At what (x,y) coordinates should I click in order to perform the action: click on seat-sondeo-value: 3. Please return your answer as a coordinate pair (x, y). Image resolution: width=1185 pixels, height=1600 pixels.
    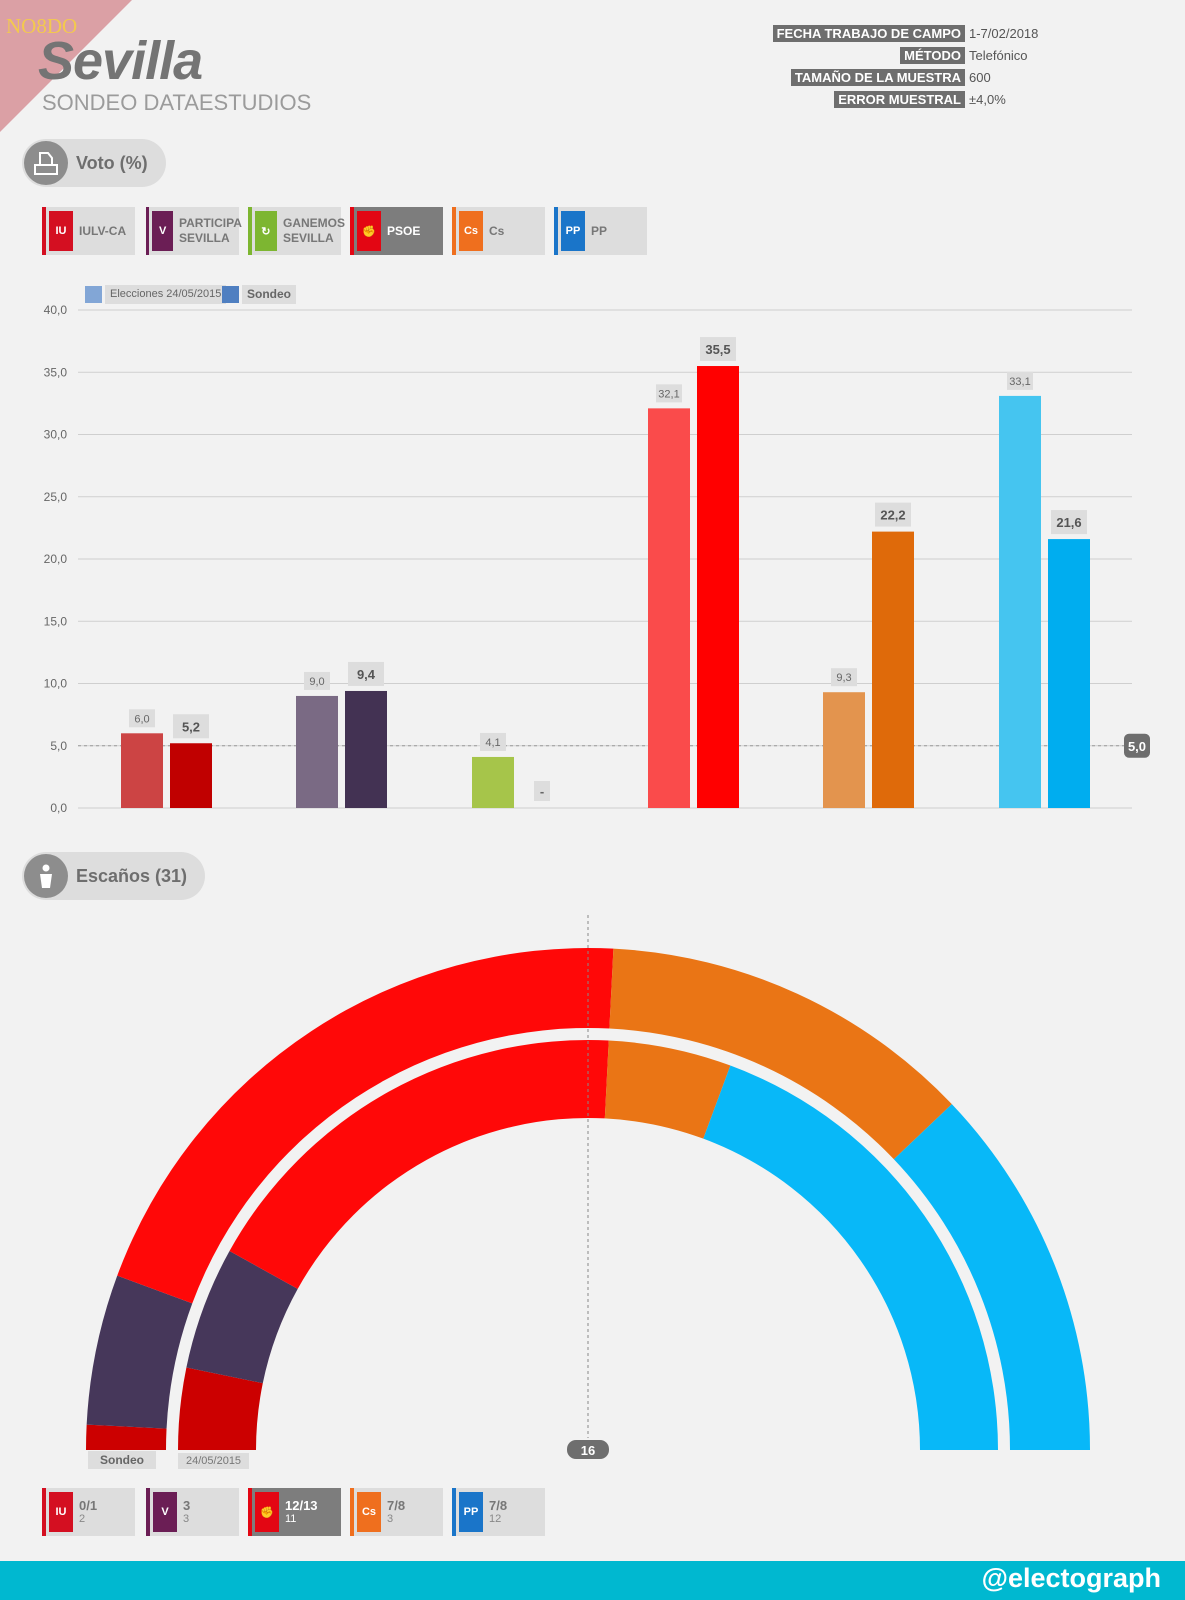
    Looking at the image, I should click on (187, 1505).